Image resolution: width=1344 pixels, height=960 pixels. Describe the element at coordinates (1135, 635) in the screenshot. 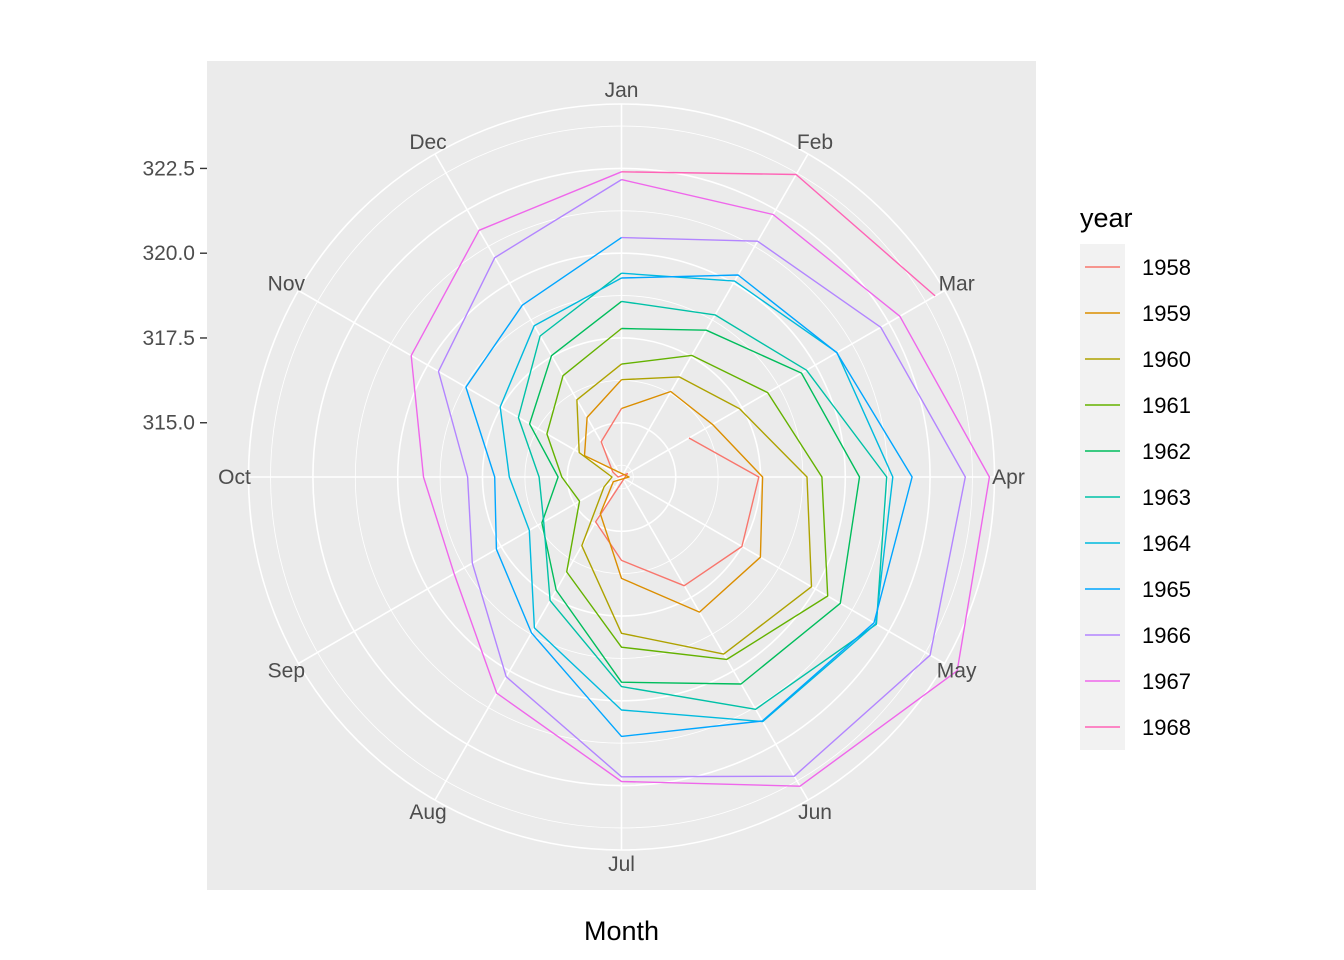

I see `legend-item-1966: 1966` at that location.